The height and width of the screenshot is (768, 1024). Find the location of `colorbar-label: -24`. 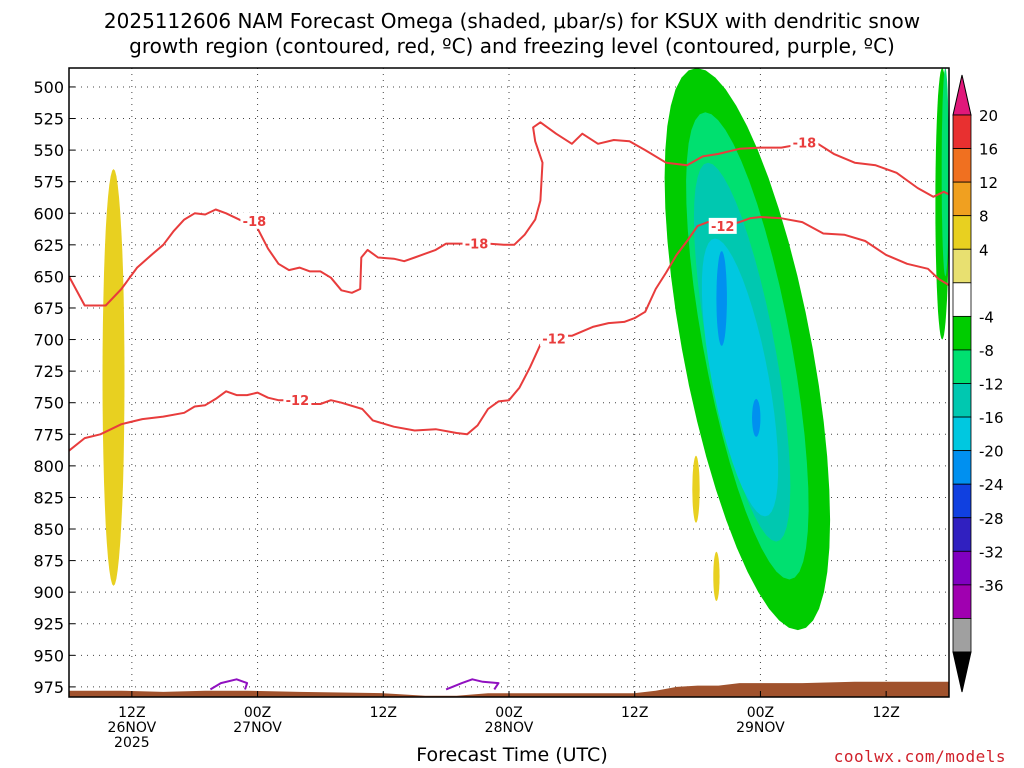

colorbar-label: -24 is located at coordinates (991, 485).